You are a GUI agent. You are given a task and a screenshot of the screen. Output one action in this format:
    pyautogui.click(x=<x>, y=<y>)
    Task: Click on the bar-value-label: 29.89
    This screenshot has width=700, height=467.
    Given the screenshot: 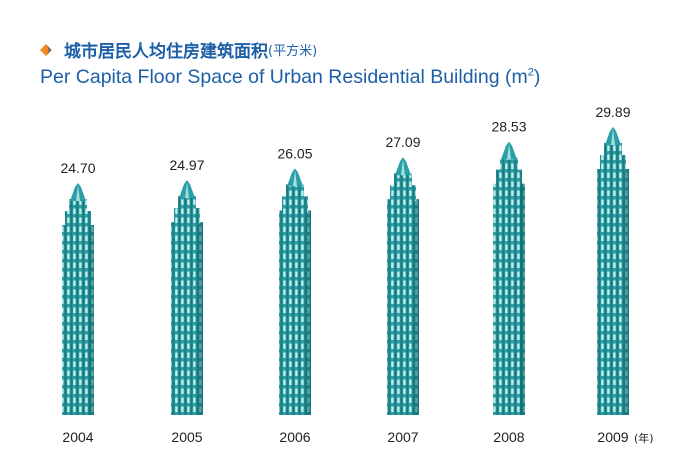 What is the action you would take?
    pyautogui.click(x=612, y=112)
    